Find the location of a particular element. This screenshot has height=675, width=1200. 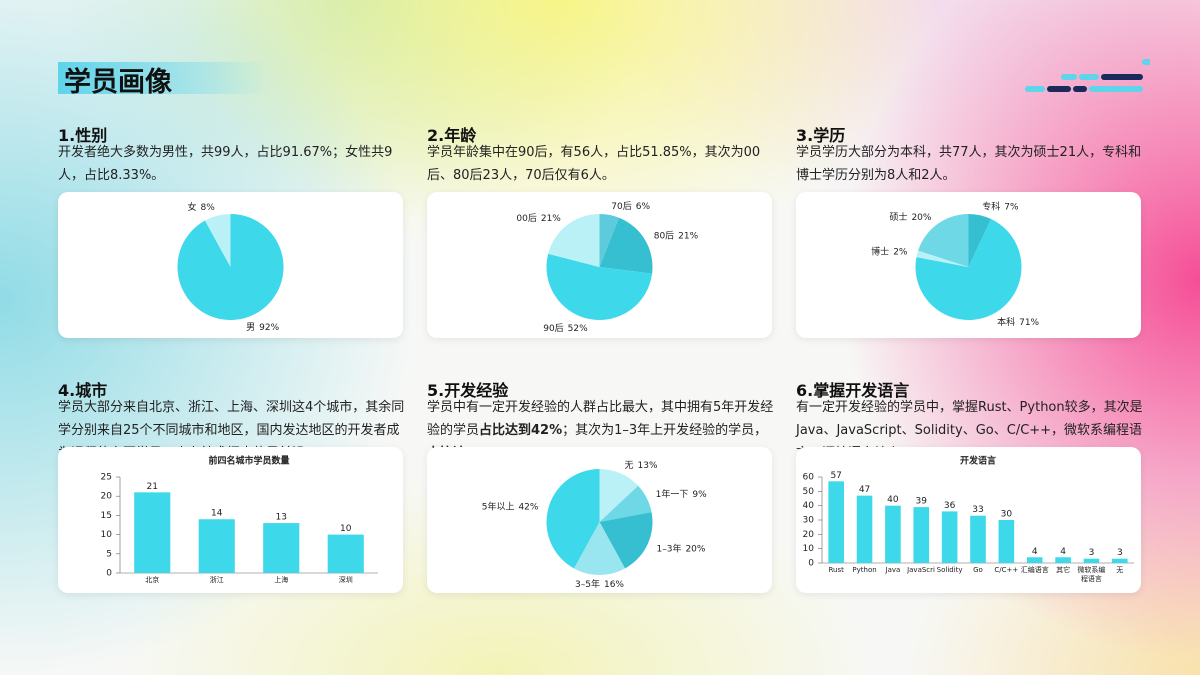

slice-value: 6% is located at coordinates (643, 207).